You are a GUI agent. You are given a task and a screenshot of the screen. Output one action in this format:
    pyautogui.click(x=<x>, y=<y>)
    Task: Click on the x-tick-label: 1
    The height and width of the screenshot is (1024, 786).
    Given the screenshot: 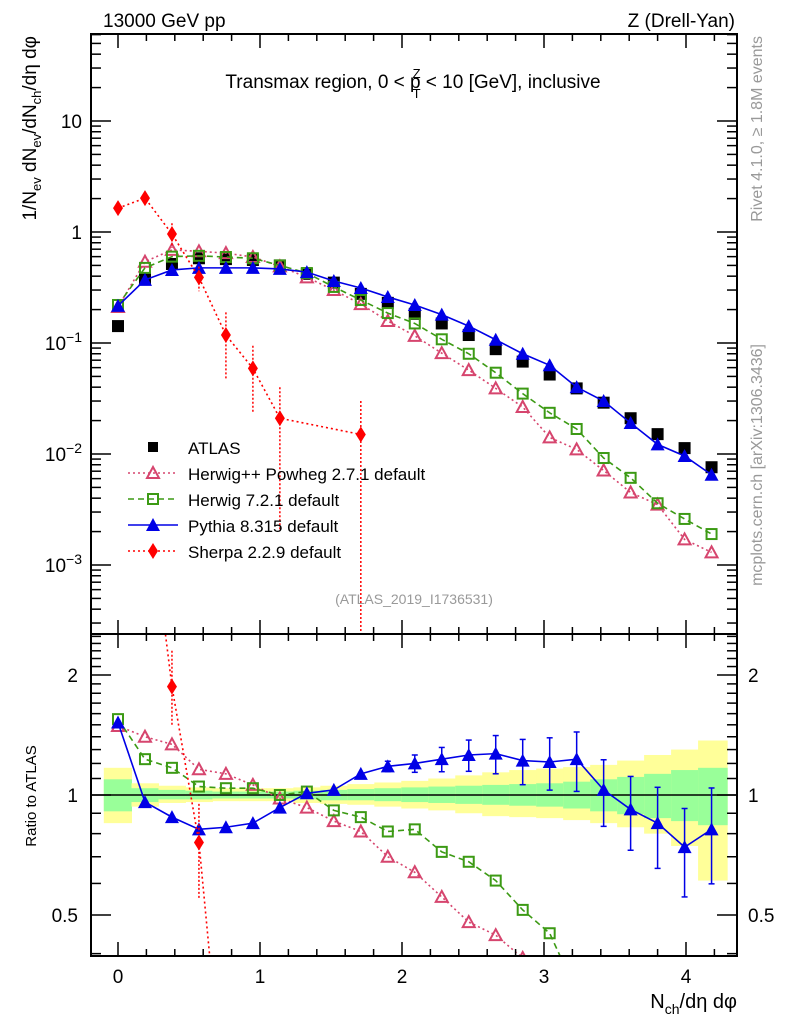 What is the action you would take?
    pyautogui.click(x=260, y=977)
    